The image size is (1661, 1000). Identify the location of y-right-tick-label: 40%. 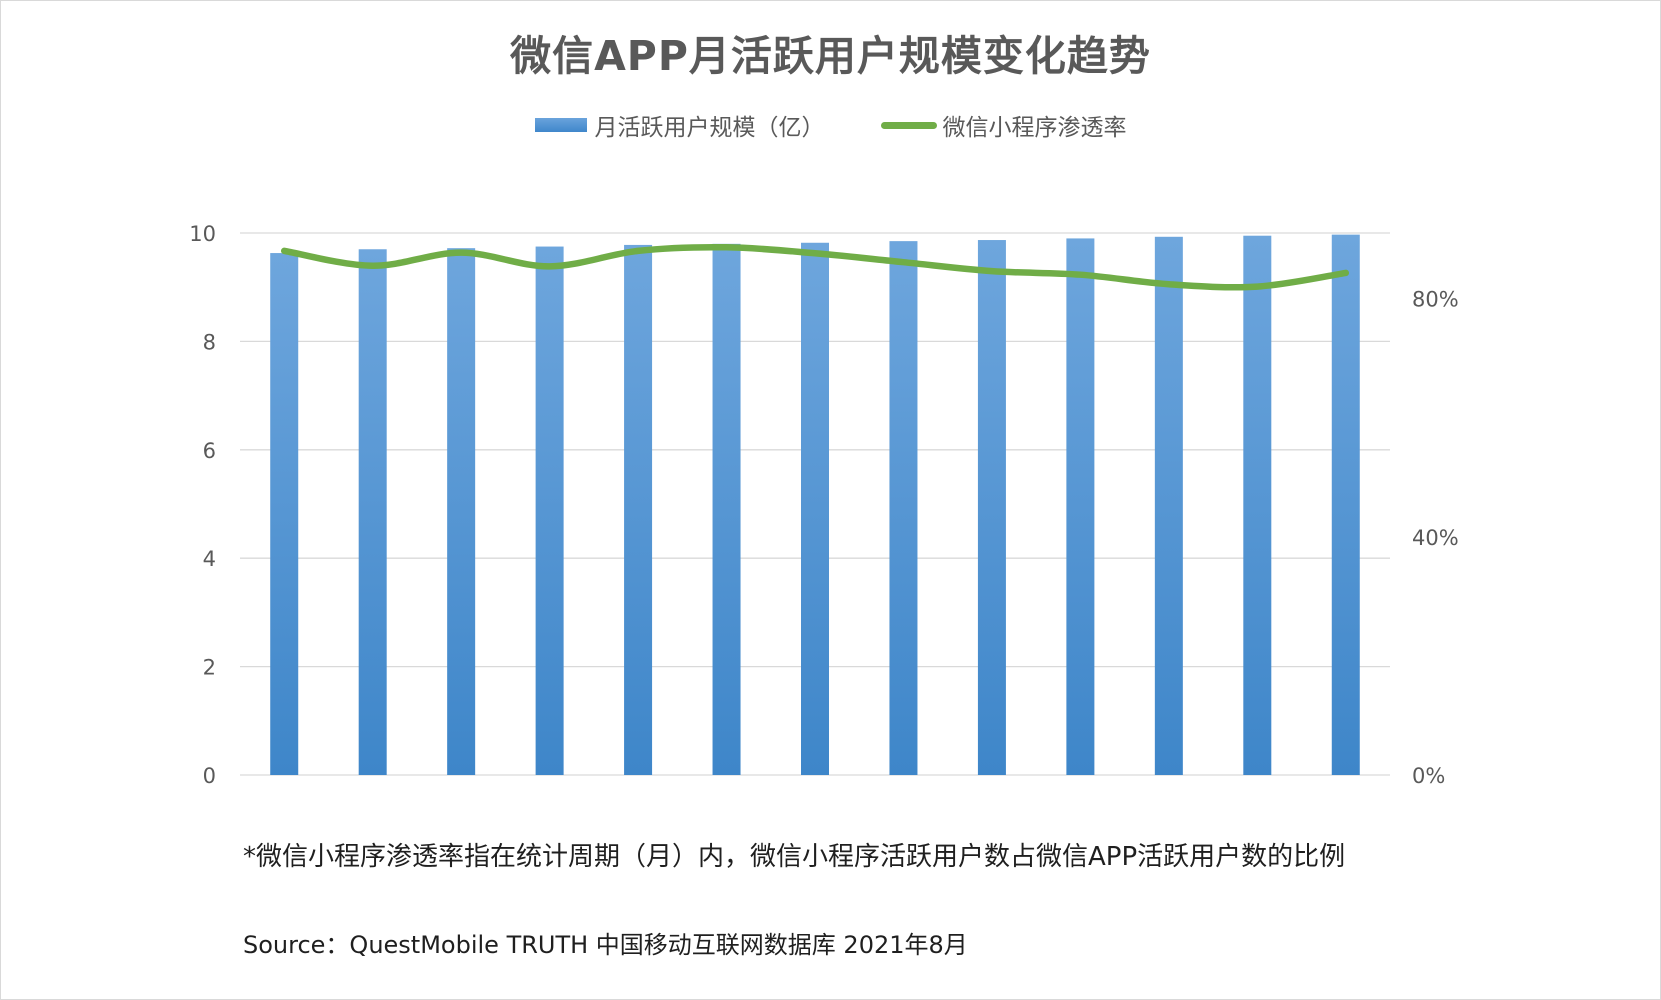
(1435, 538).